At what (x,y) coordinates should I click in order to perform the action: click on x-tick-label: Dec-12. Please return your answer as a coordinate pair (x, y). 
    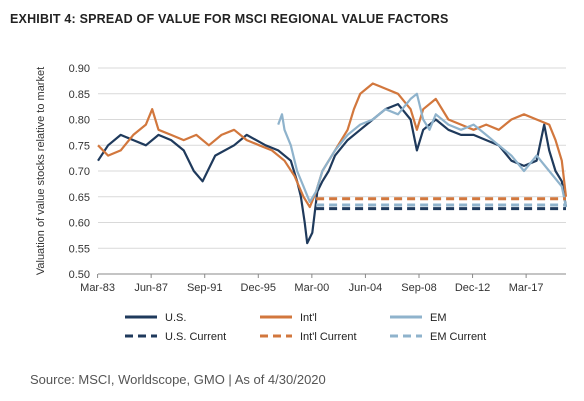
    Looking at the image, I should click on (472, 288).